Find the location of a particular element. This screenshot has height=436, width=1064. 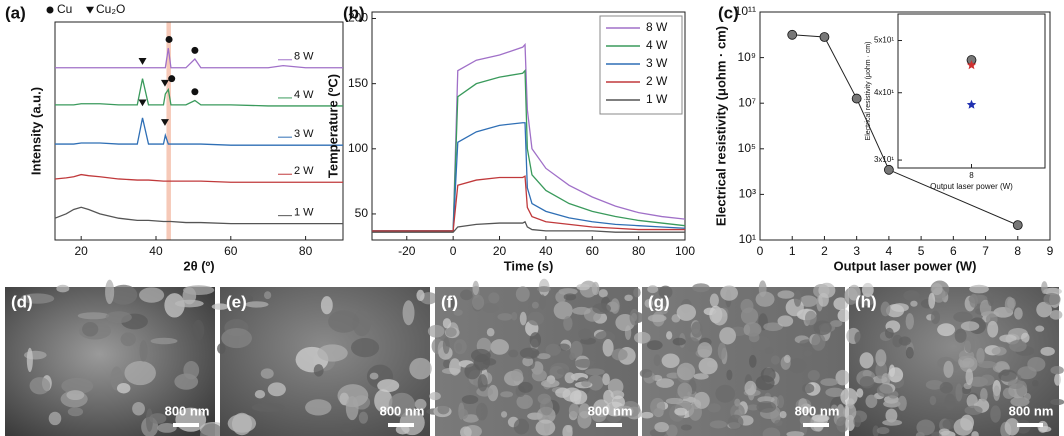

data-line is located at coordinates (528, 226).